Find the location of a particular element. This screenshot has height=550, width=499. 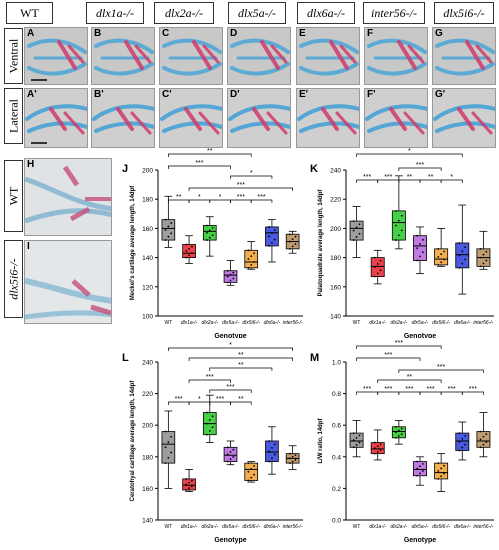

photo-panel-C: C is located at coordinates (191, 56).